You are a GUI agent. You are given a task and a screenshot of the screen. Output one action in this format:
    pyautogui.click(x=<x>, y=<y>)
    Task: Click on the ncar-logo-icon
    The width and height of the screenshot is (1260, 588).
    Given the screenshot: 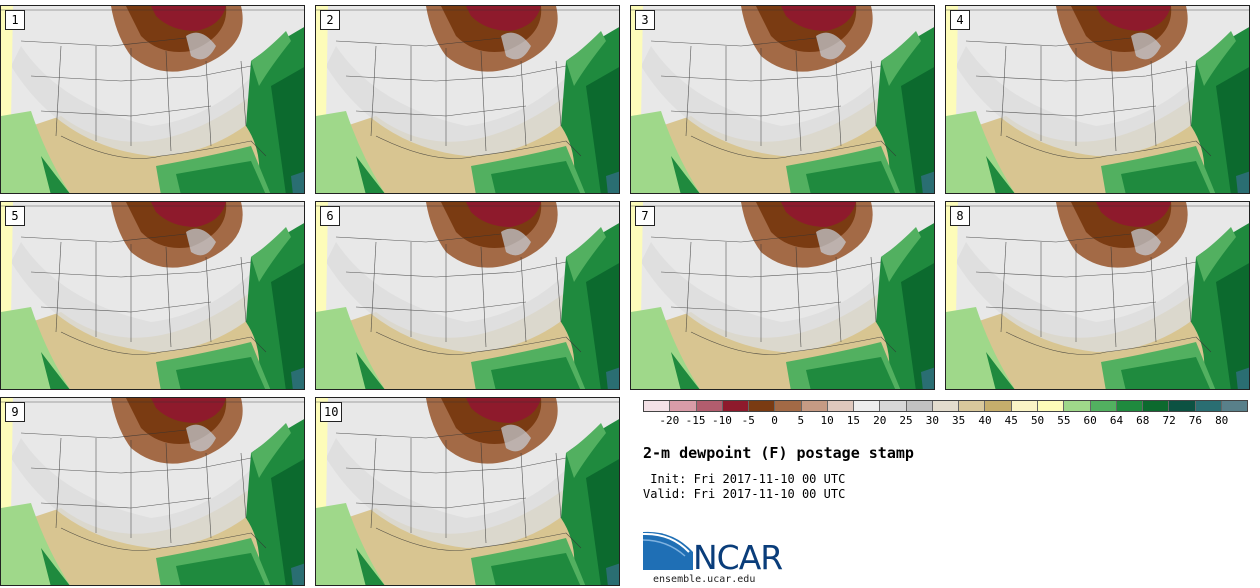 What is the action you would take?
    pyautogui.click(x=668, y=550)
    